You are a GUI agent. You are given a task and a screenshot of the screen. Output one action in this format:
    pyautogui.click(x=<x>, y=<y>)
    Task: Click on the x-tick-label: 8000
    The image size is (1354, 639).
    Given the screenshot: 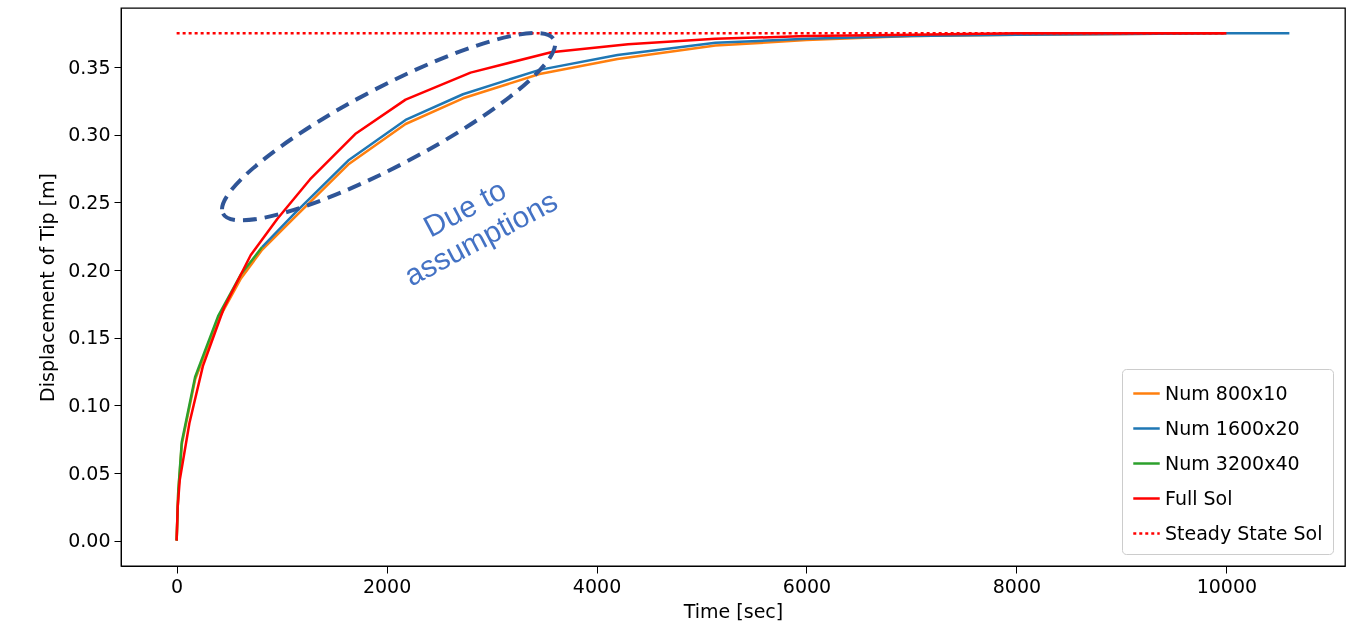 What is the action you would take?
    pyautogui.click(x=1017, y=585)
    